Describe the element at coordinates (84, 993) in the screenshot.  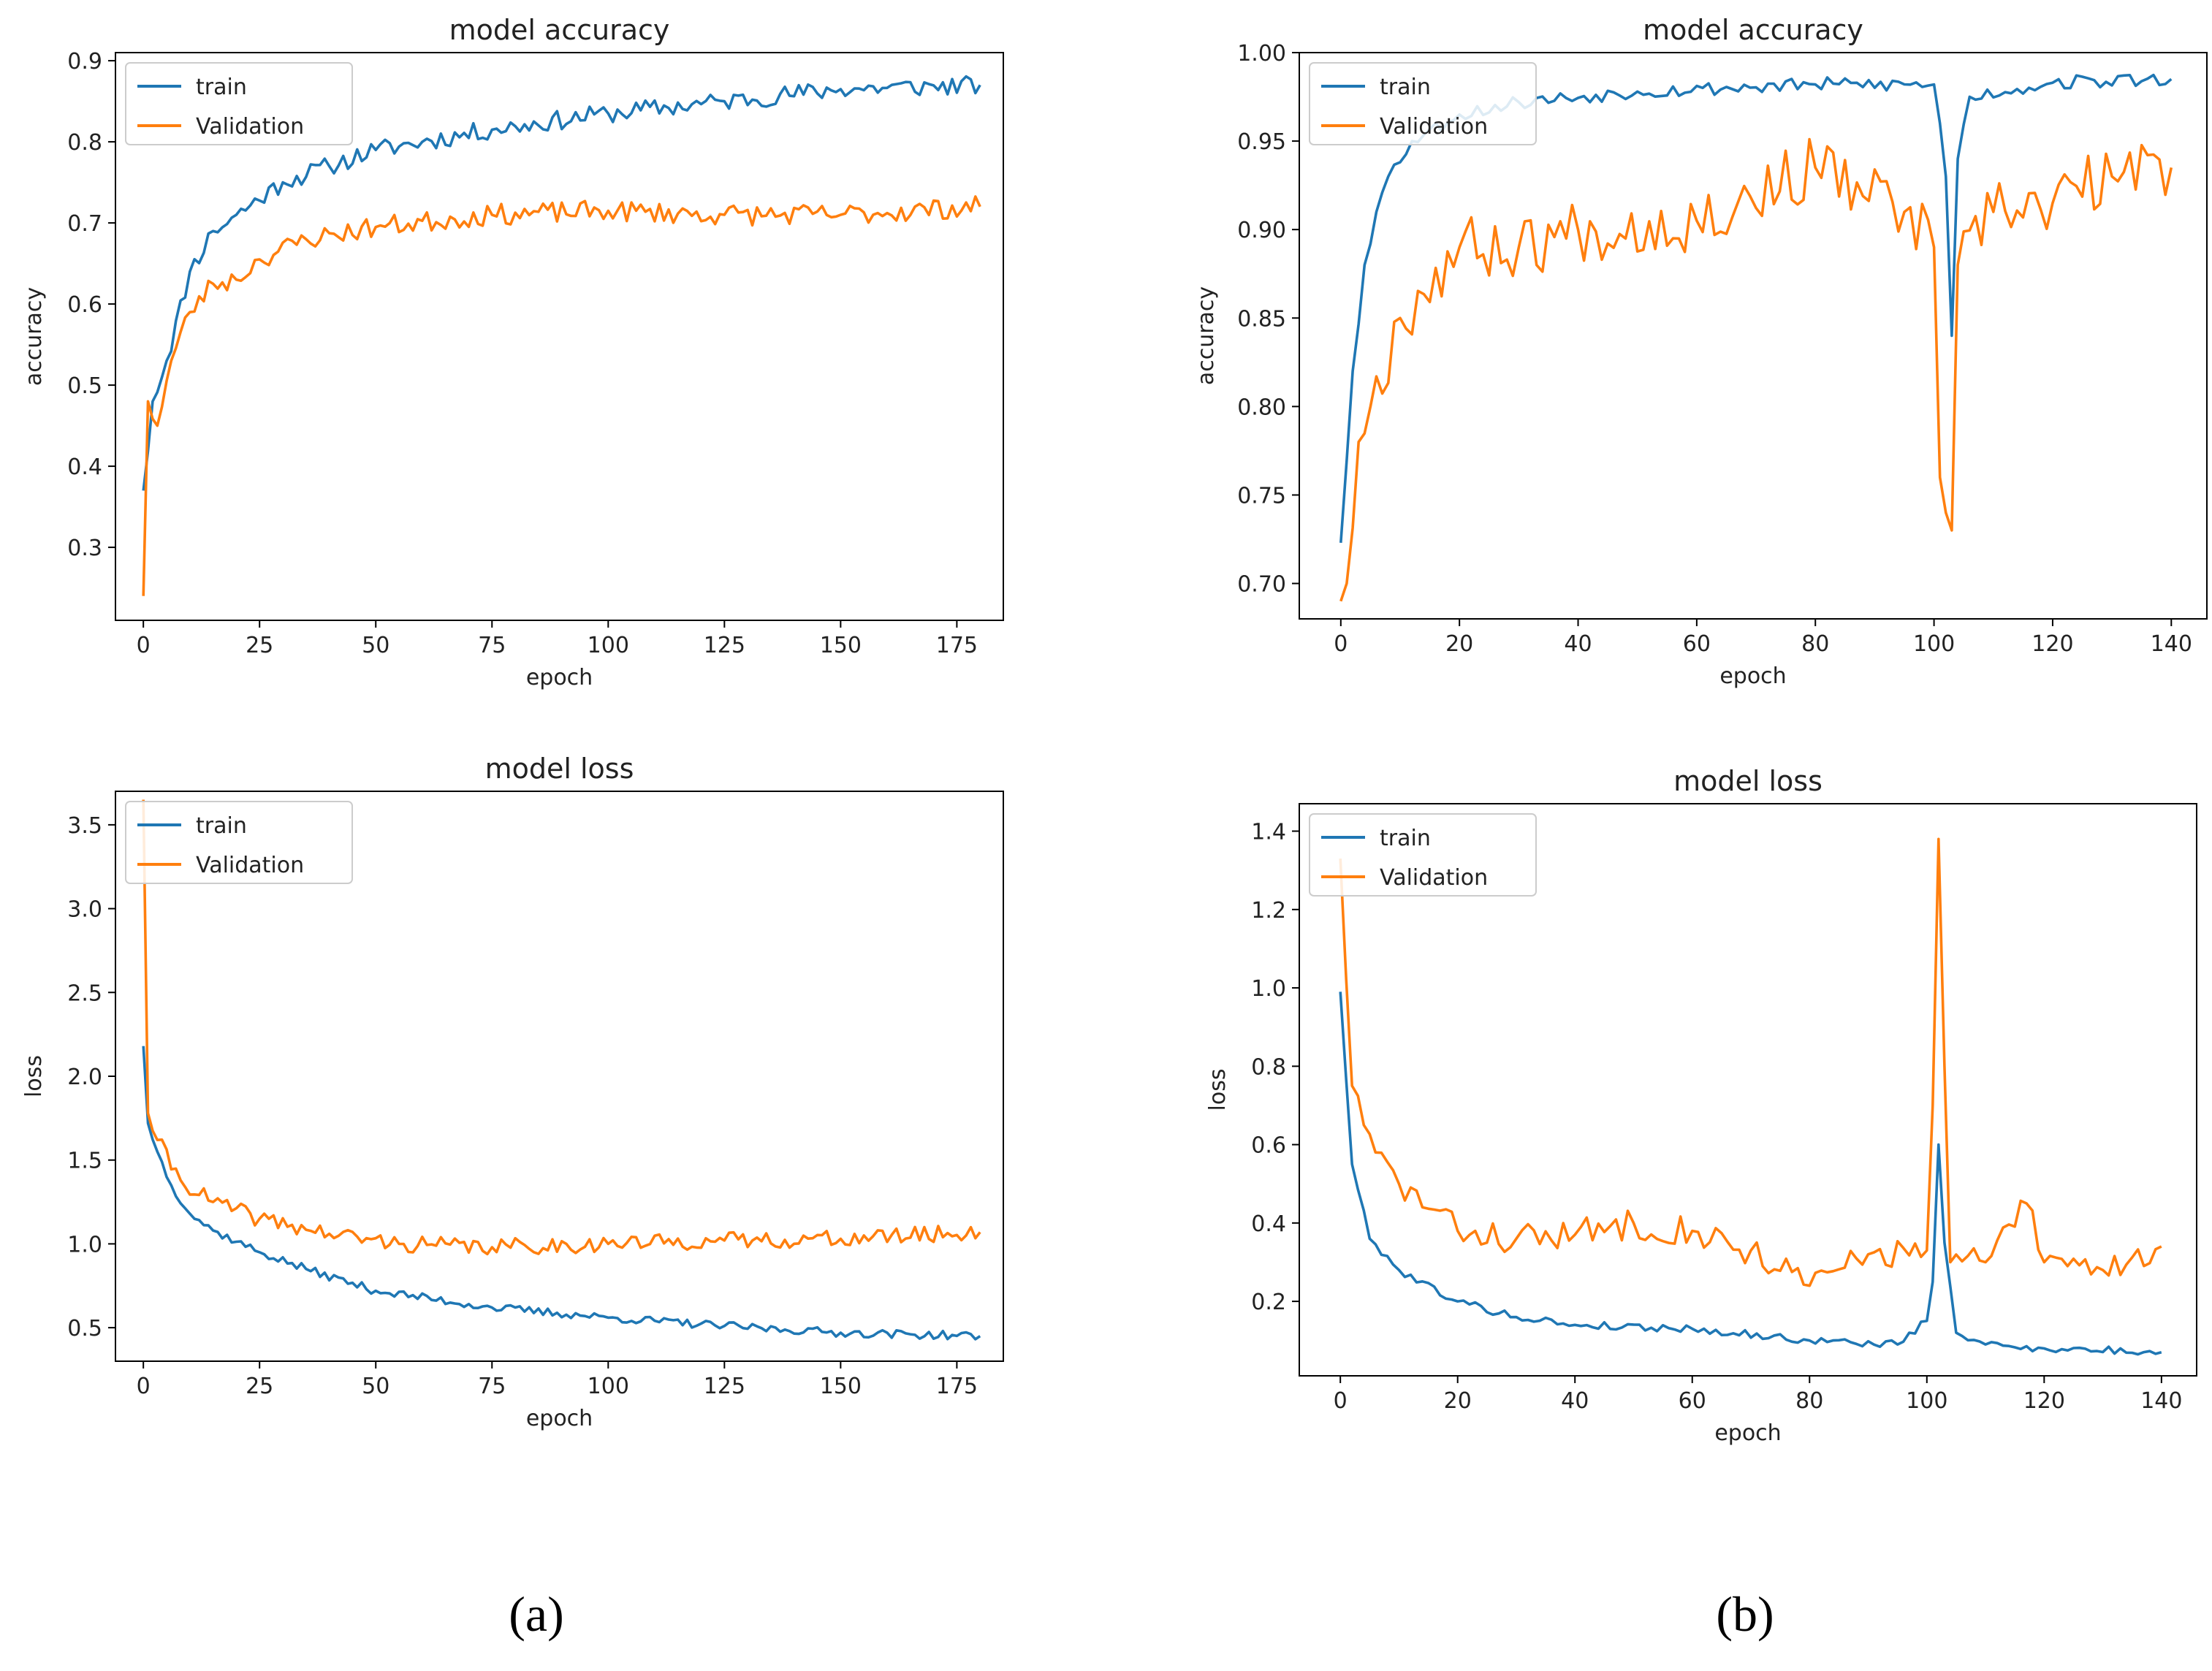
I see `y-tick-label: 2.5` at that location.